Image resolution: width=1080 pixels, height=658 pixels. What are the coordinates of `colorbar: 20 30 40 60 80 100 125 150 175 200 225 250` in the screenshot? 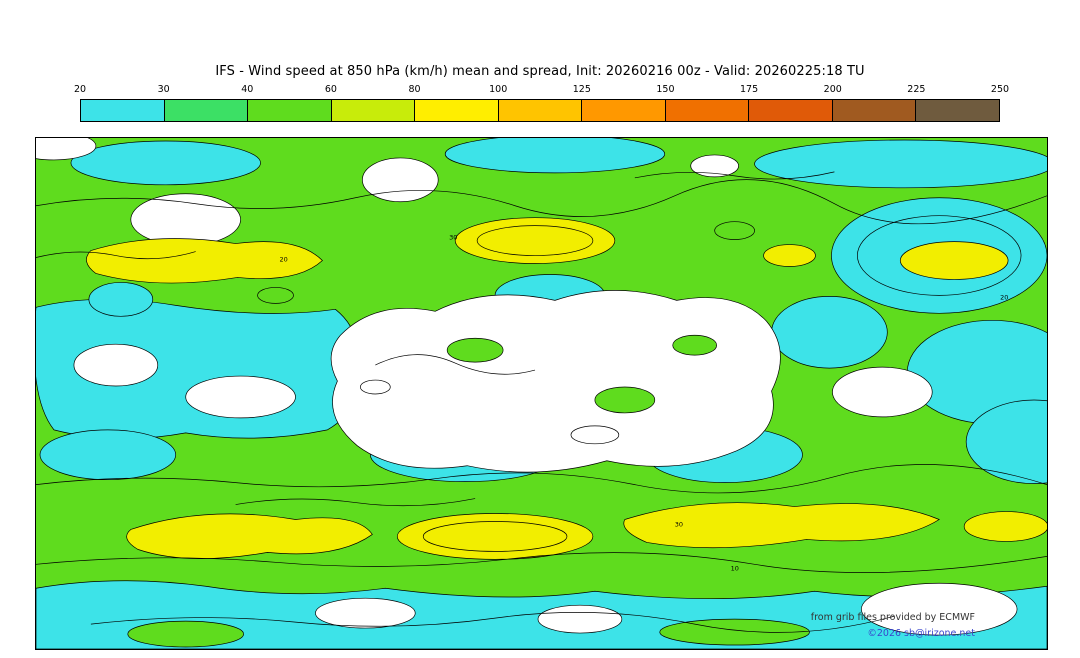 It's located at (541, 103).